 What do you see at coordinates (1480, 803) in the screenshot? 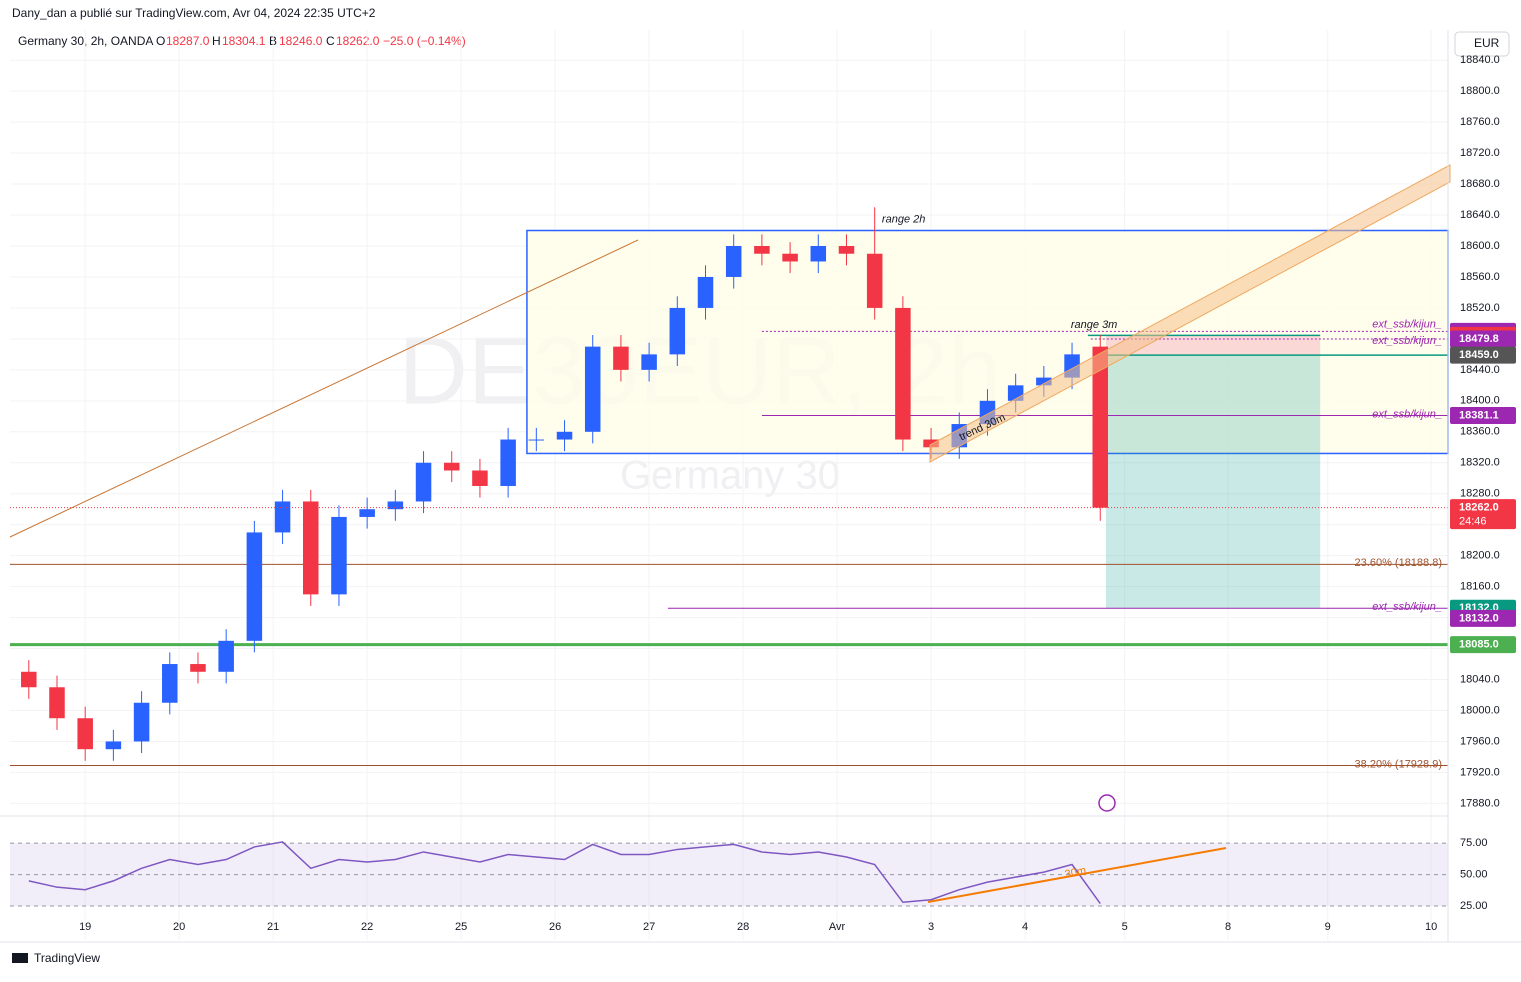
I see `y-tick-label: 17880.0` at bounding box center [1480, 803].